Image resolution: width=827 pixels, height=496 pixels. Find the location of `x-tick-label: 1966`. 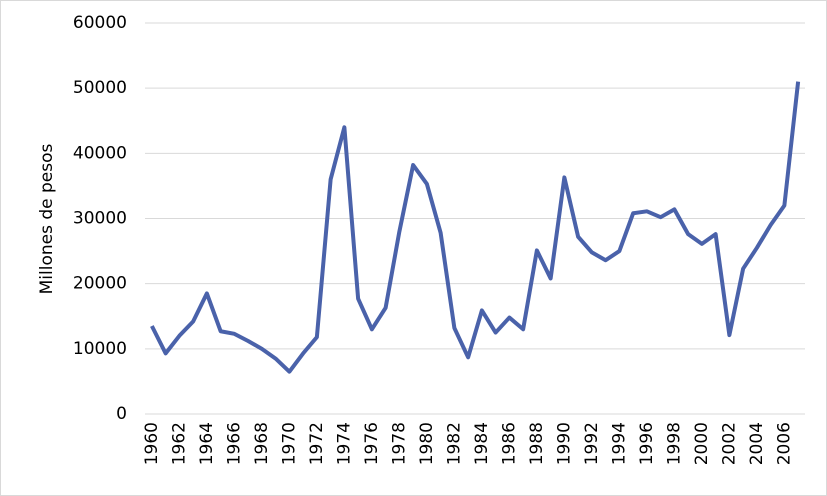

x-tick-label: 1966 is located at coordinates (234, 443).